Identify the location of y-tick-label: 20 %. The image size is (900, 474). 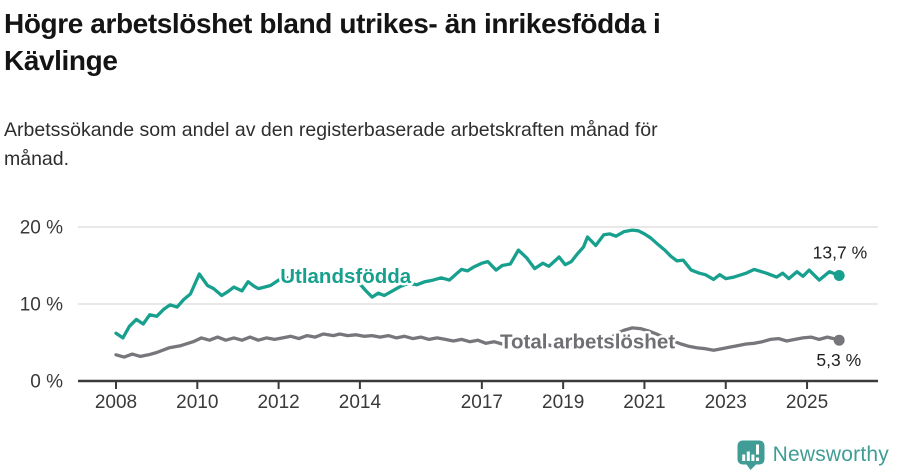
(41, 228).